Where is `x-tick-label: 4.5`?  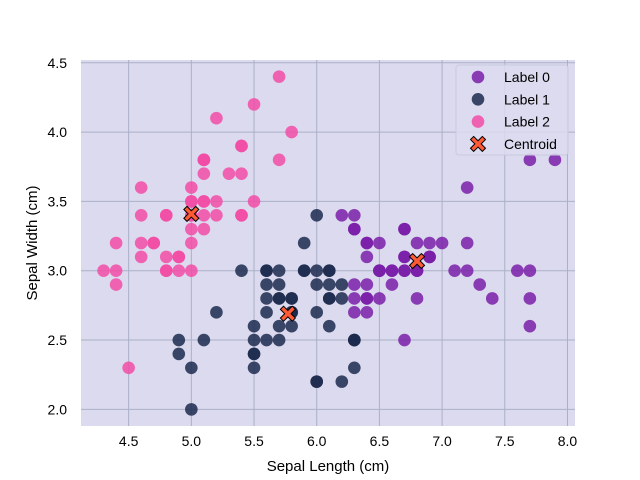 x-tick-label: 4.5 is located at coordinates (129, 441).